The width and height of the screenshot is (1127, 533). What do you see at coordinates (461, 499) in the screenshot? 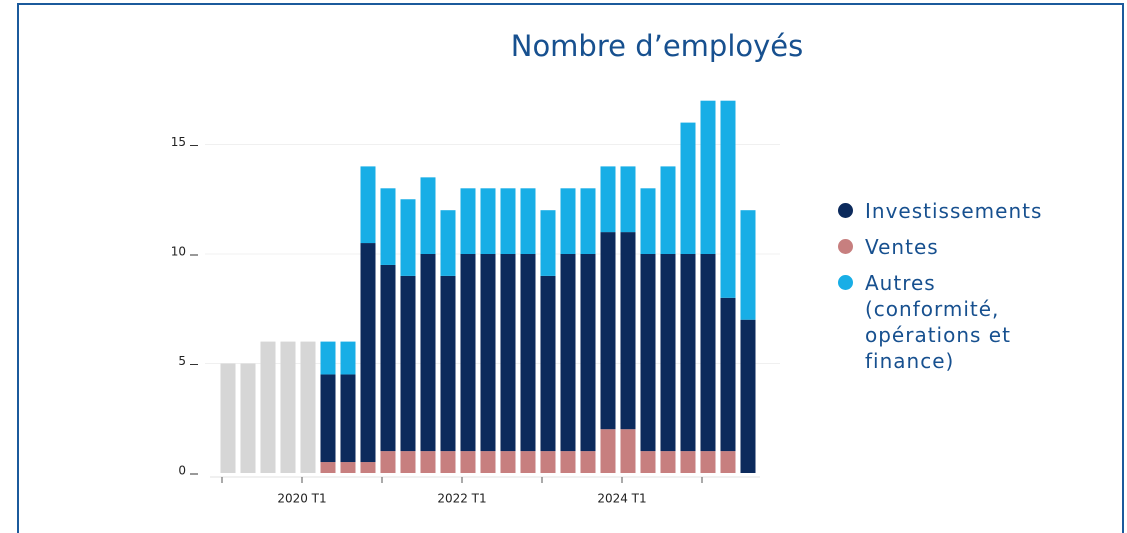
I see `x-tick-label: 2022 T1` at bounding box center [461, 499].